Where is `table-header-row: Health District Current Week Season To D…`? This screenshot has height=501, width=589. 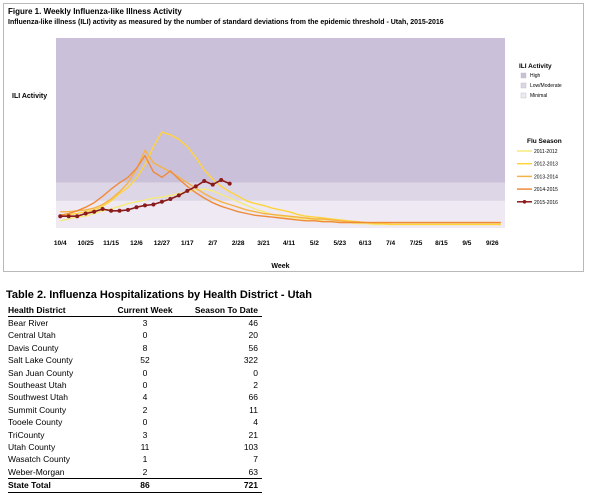 table-header-row: Health District Current Week Season To D… is located at coordinates (135, 311).